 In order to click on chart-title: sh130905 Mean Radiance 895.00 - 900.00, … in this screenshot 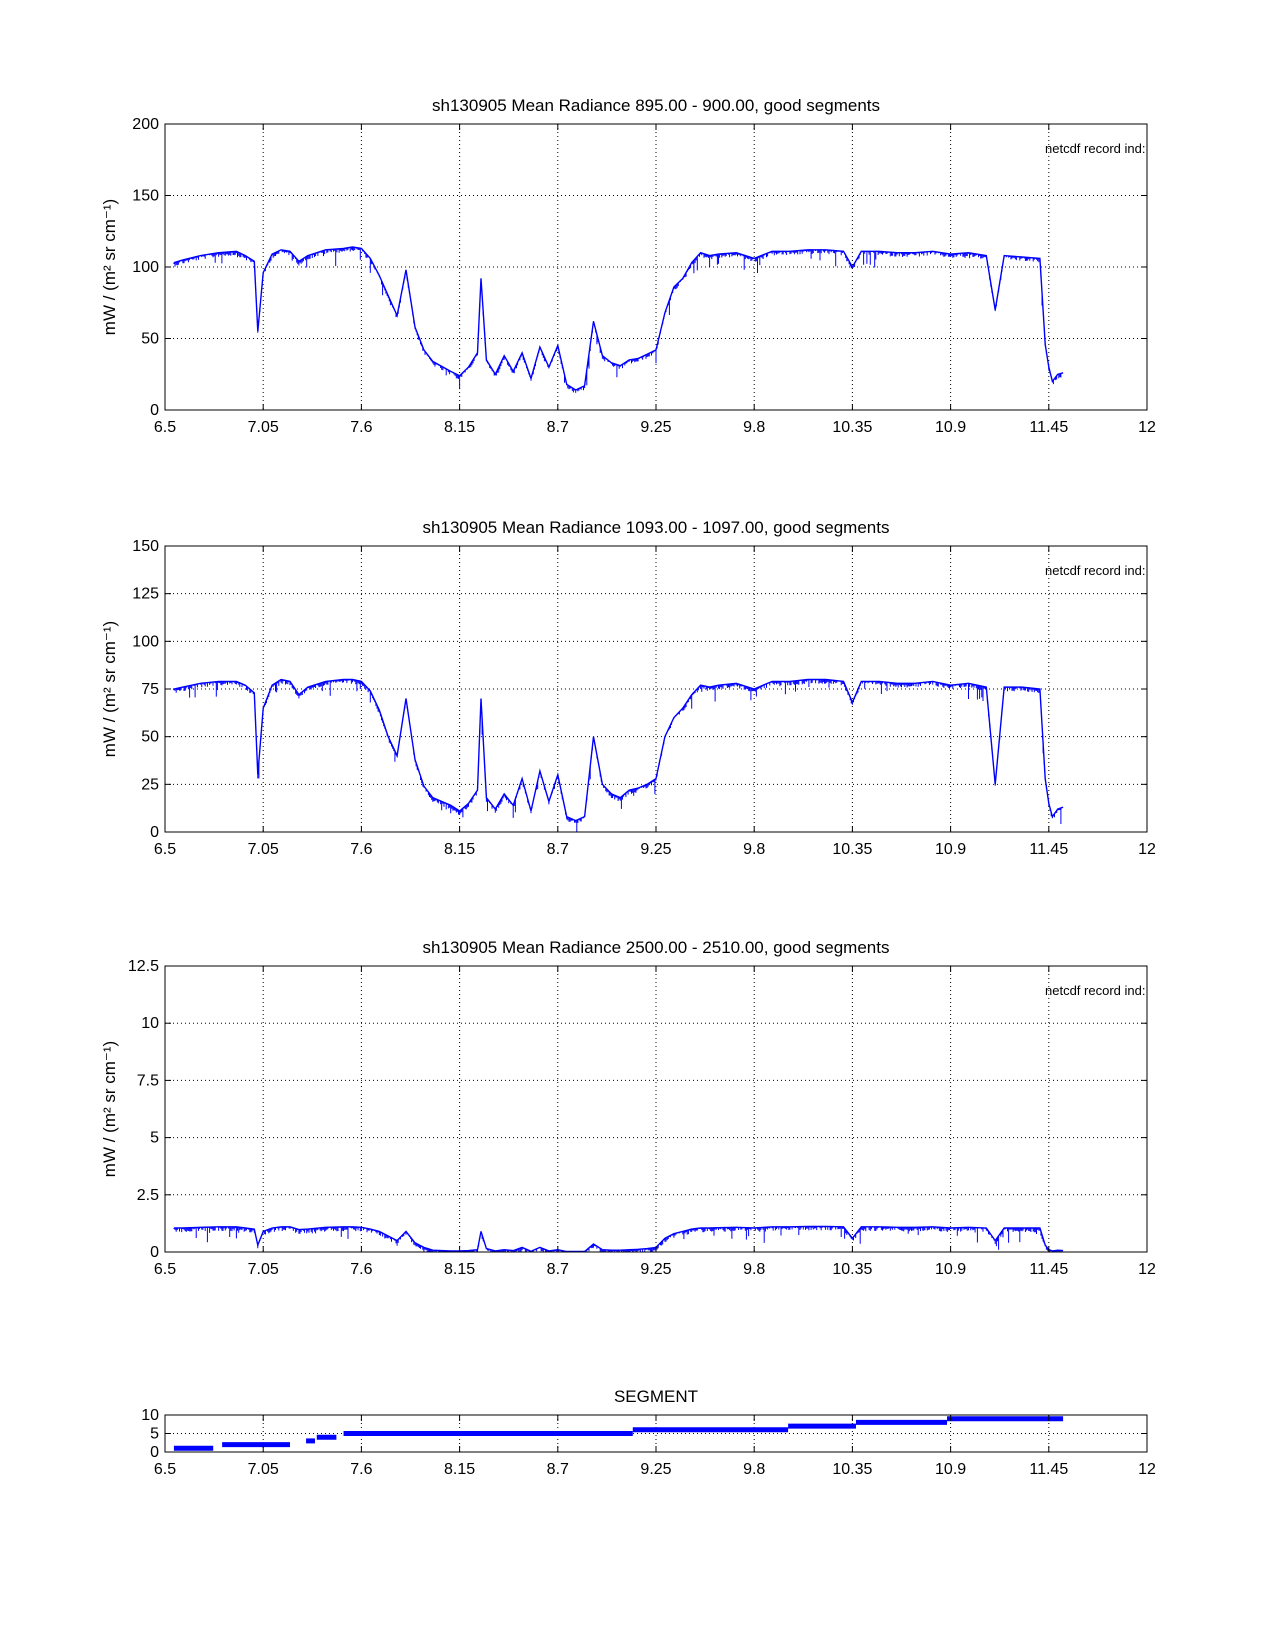, I will do `click(656, 105)`.